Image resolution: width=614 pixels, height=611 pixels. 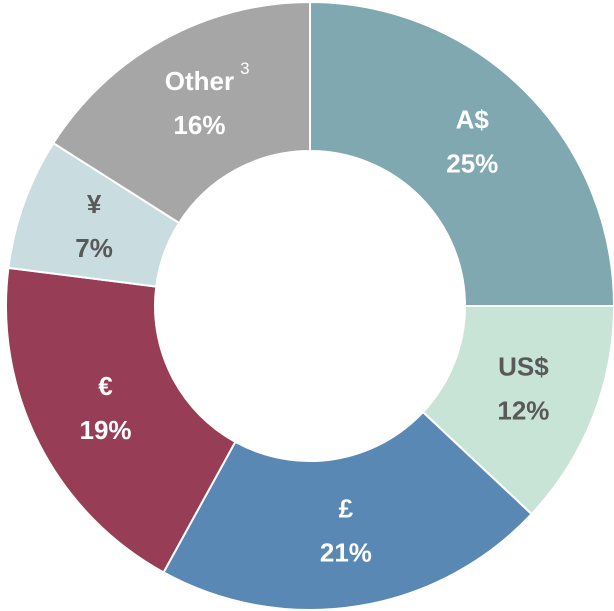 What do you see at coordinates (472, 164) in the screenshot?
I see `slice-value-label: 25%` at bounding box center [472, 164].